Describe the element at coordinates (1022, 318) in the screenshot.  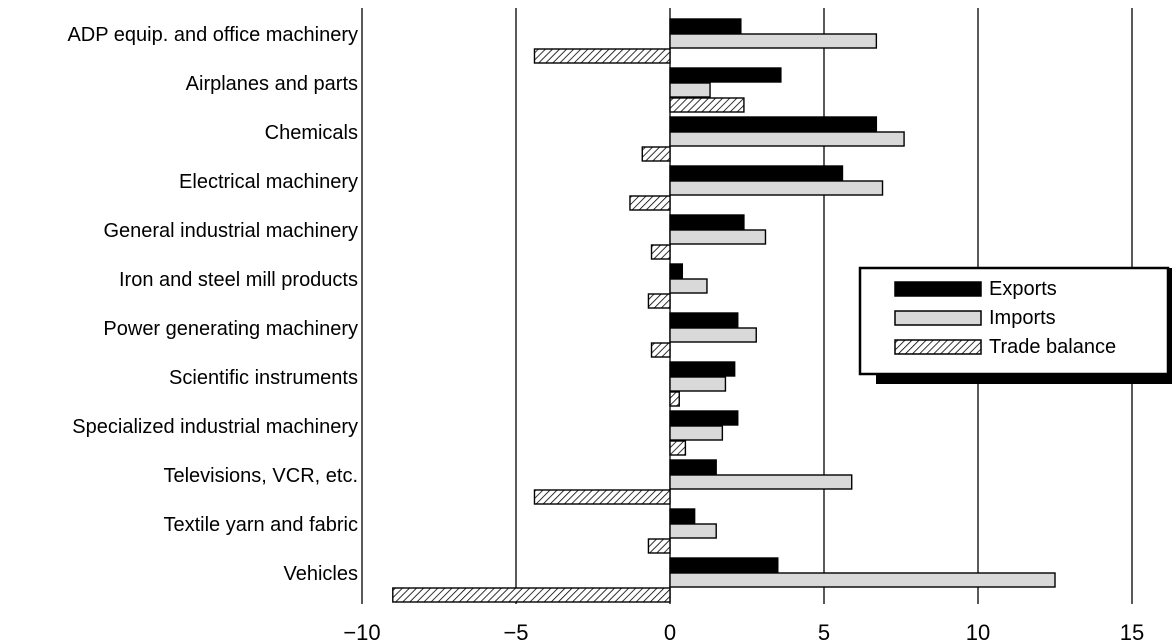
I see `legend-label: Imports` at that location.